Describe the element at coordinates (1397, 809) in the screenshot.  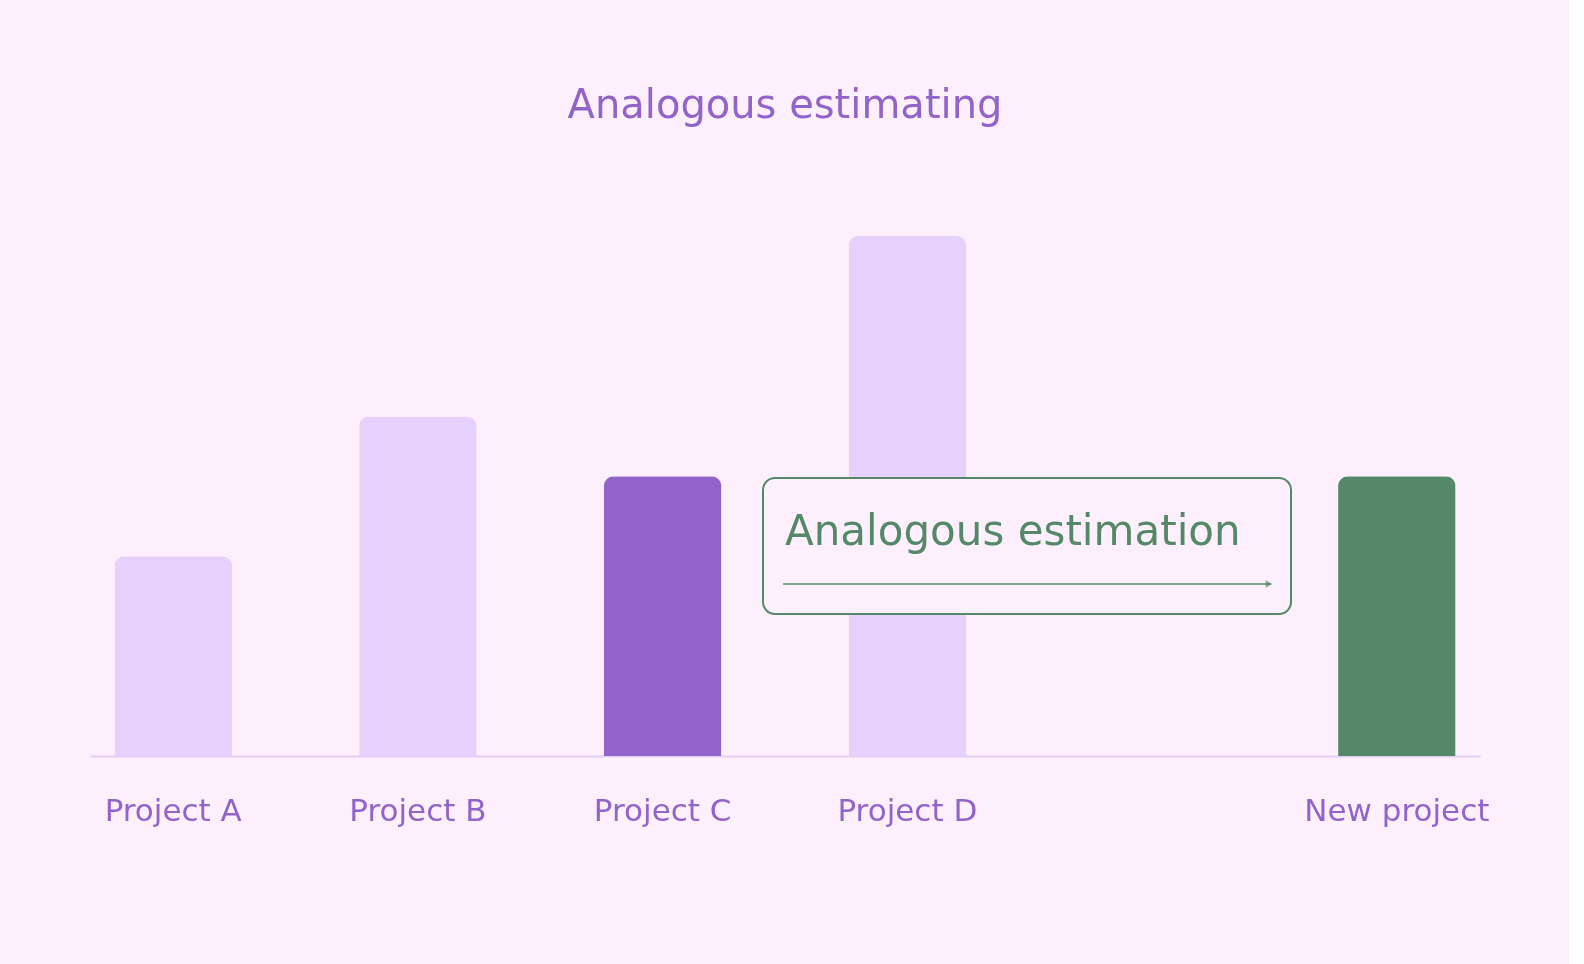
I see `x-tick-label: New project` at that location.